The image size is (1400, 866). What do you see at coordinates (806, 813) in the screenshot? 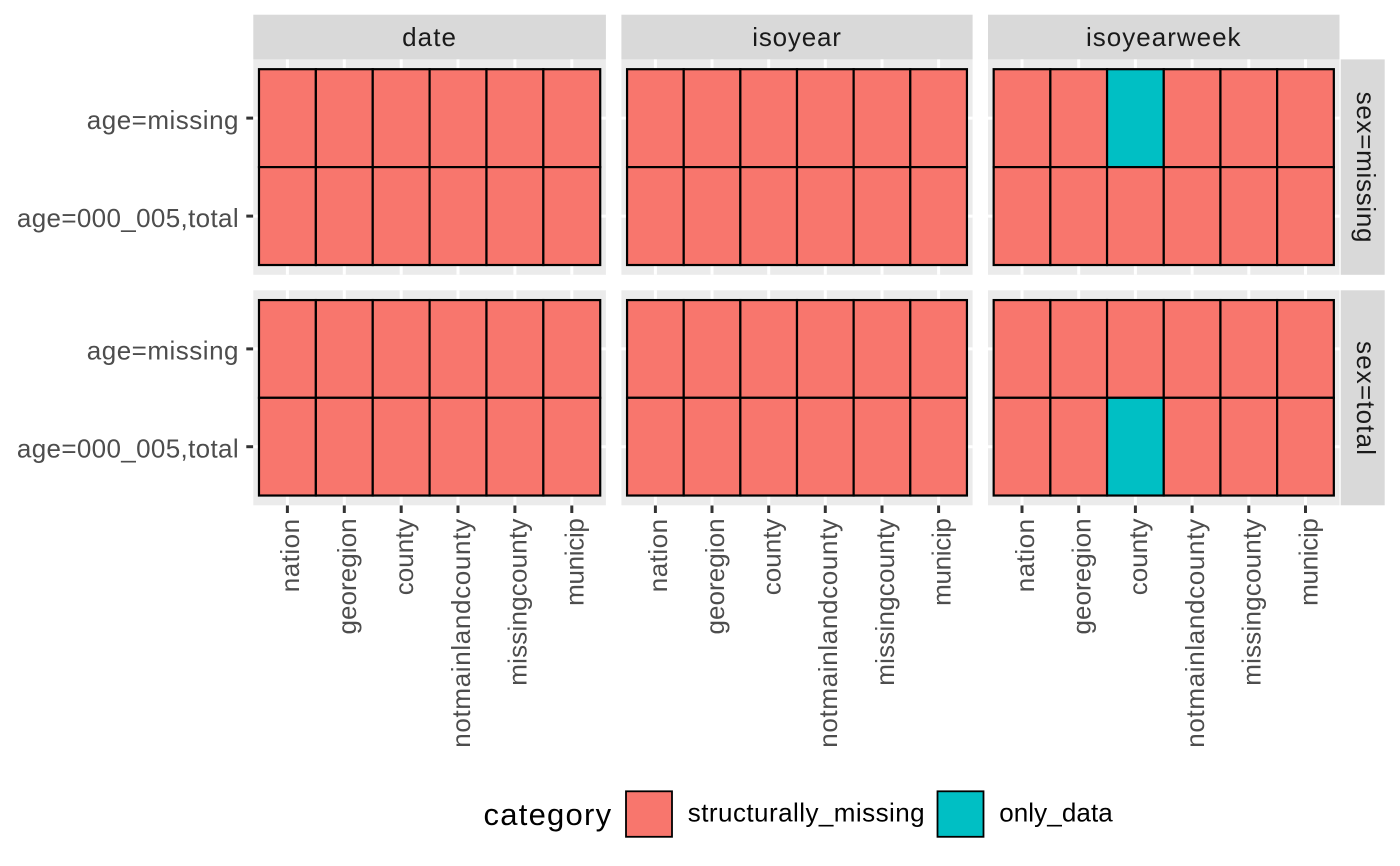
I see `svg-text: structurally_missing` at bounding box center [806, 813].